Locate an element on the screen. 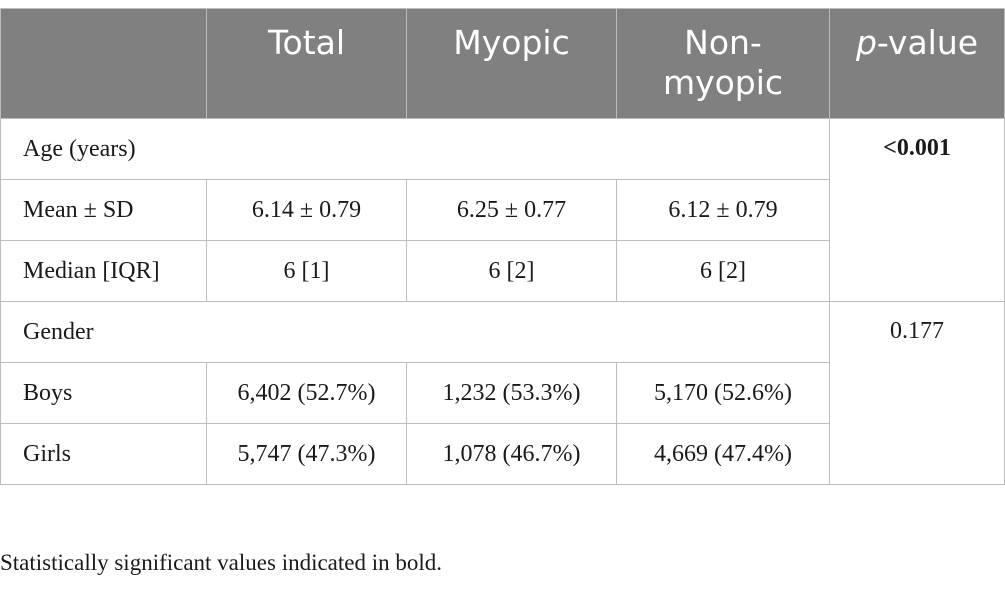  header-p-suffix: -value is located at coordinates (927, 42).